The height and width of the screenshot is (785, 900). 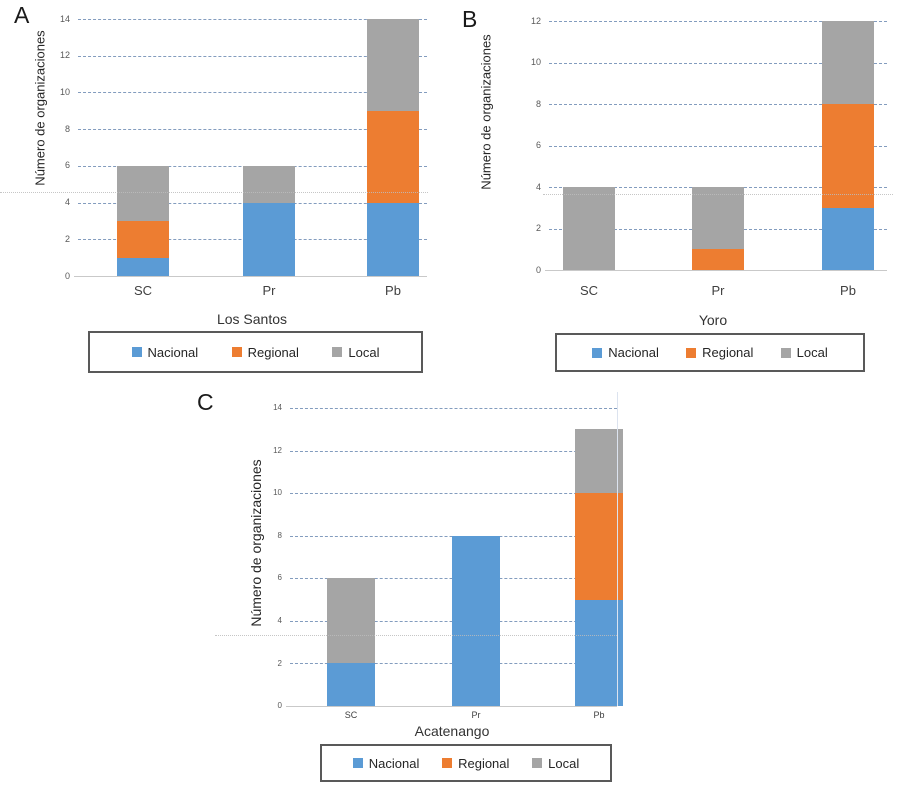 I want to click on plot-area: SC Pr Pb 0 2 4 6 8 10 12, so click(x=709, y=157).